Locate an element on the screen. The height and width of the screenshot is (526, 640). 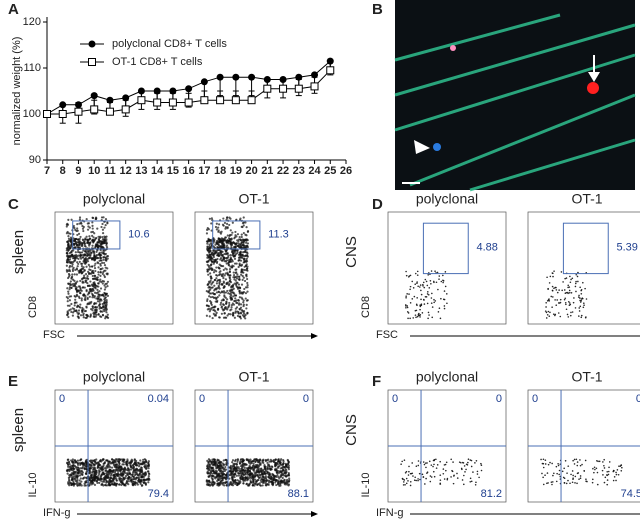
x-tick-label: 17 is located at coordinates (204, 171).